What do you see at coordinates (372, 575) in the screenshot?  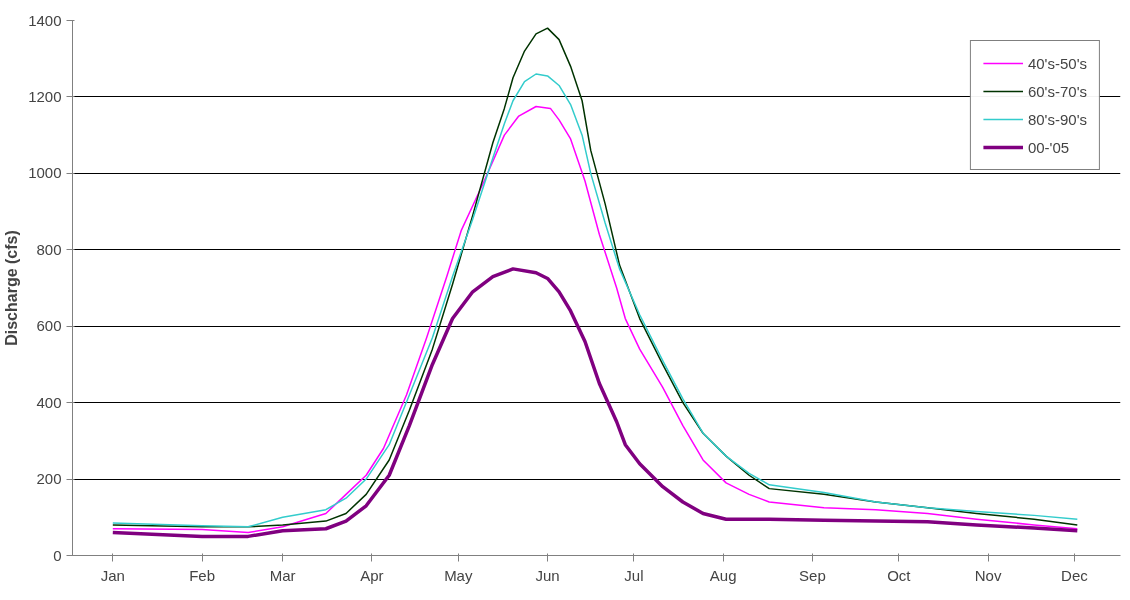 I see `x-tick-label: Apr` at bounding box center [372, 575].